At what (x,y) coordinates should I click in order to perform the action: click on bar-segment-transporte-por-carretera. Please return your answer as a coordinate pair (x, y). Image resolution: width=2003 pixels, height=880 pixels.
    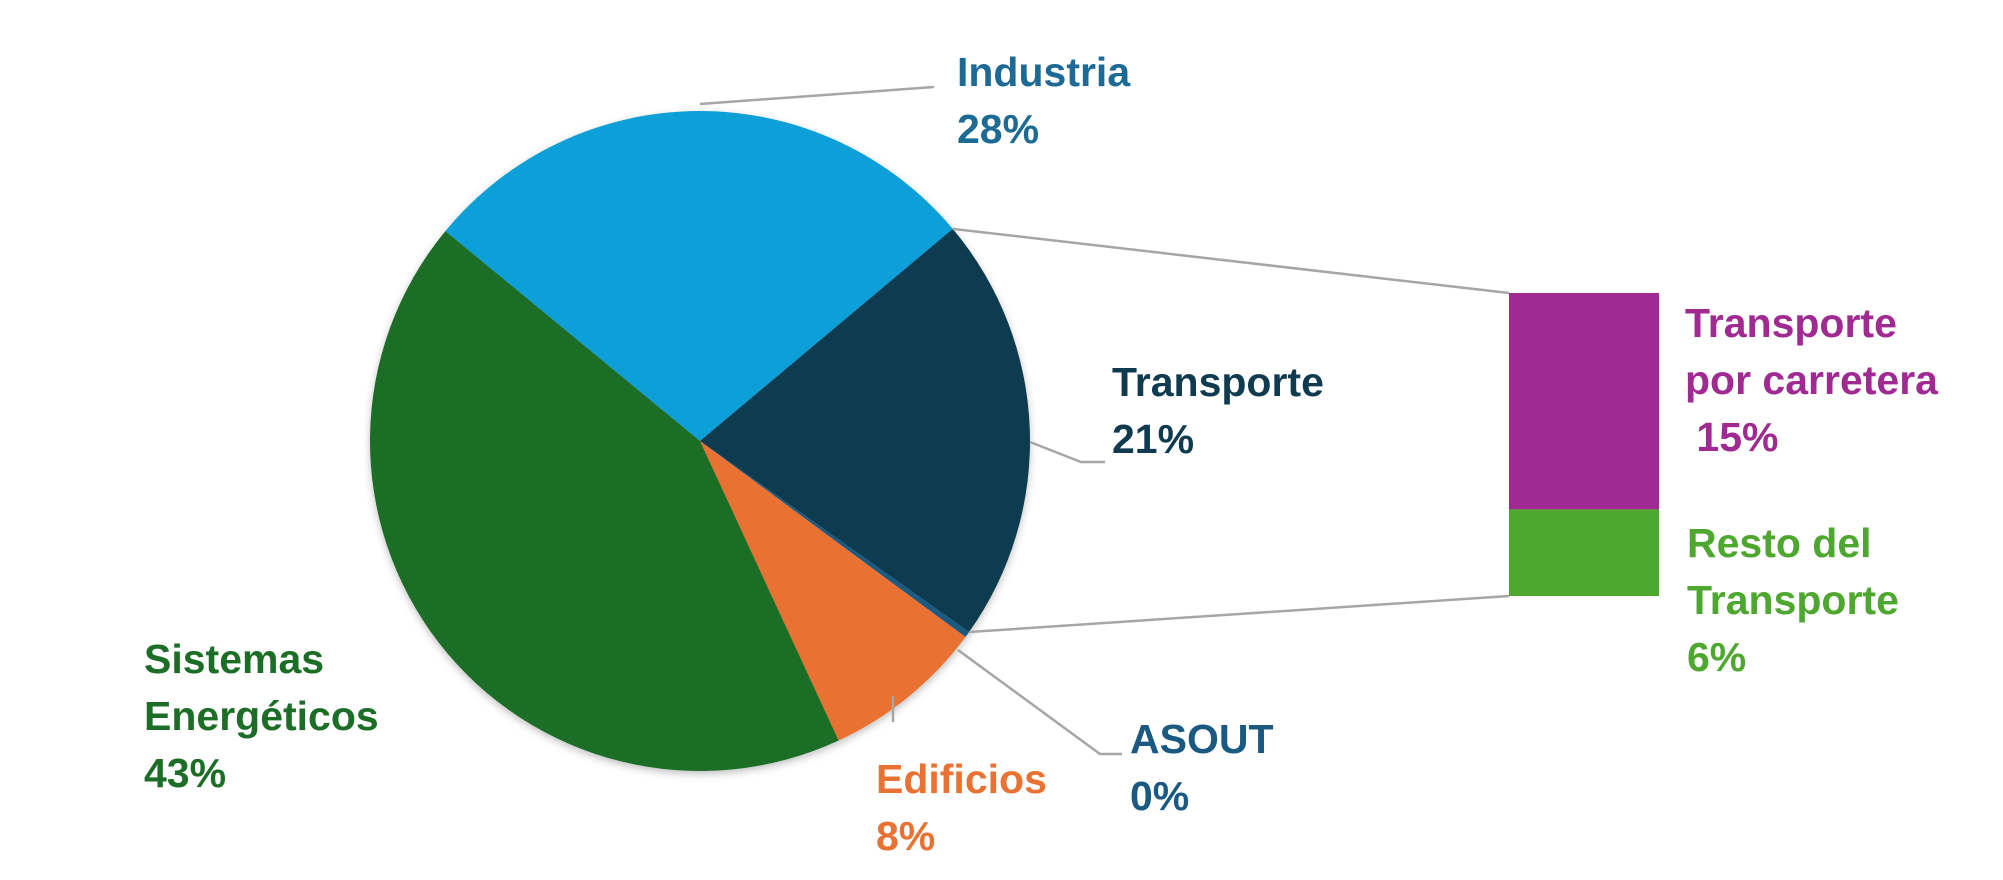
    Looking at the image, I should click on (1584, 401).